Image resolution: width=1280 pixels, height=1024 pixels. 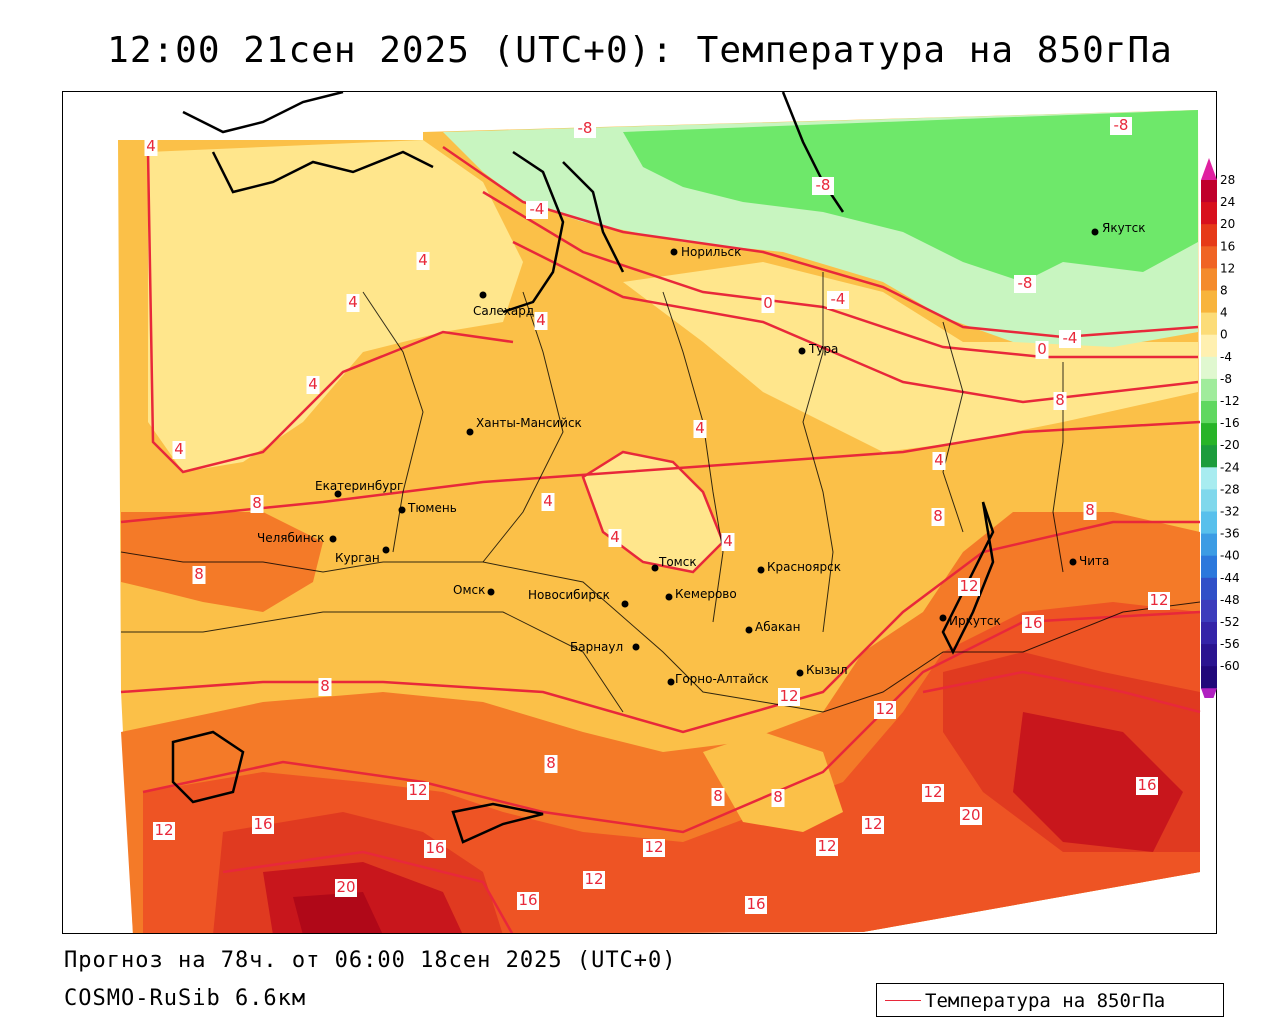 I want to click on city-omsk: Омск, so click(x=474, y=590).